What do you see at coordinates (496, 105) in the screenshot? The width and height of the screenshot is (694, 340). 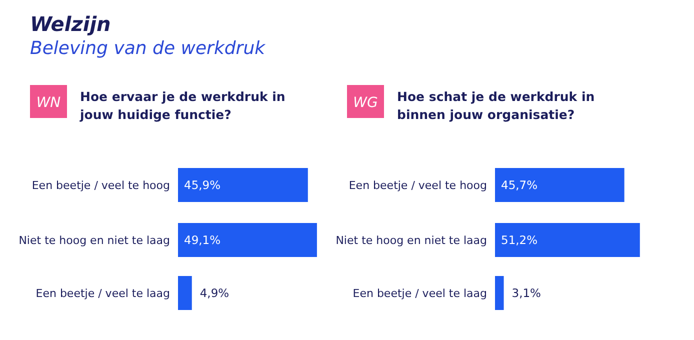 I see `chart-title: Hoe schat je de werkdruk in binnen jouw organisatie?` at bounding box center [496, 105].